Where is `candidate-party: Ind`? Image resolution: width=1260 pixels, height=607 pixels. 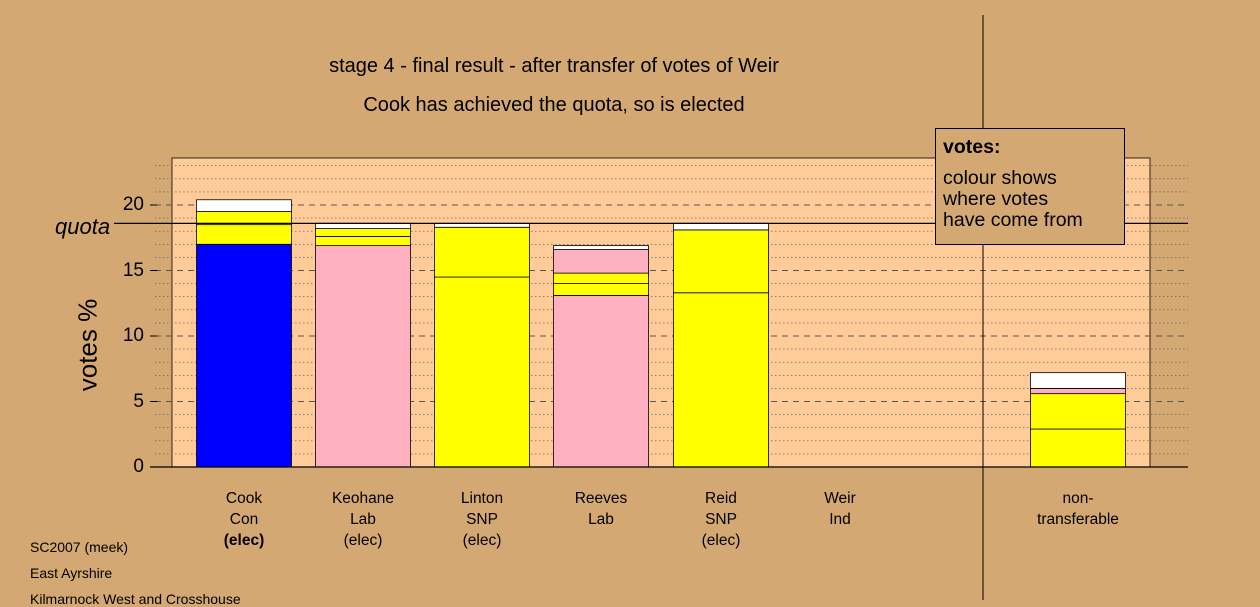
candidate-party: Ind is located at coordinates (840, 519).